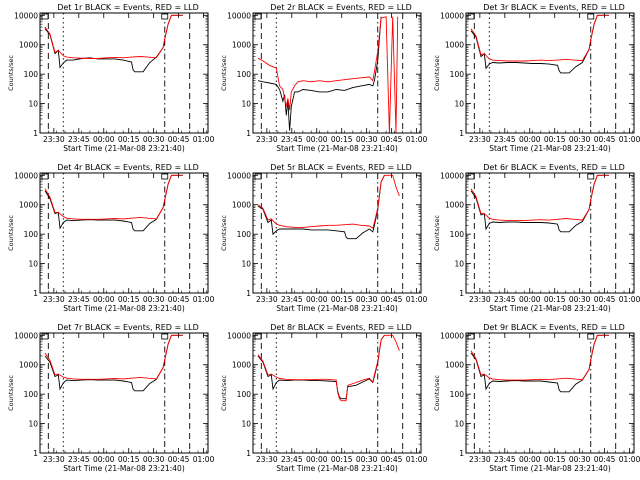 Image resolution: width=640 pixels, height=480 pixels. I want to click on chart-title: Det 5r BLACK = Events, RED = LLD, so click(341, 167).